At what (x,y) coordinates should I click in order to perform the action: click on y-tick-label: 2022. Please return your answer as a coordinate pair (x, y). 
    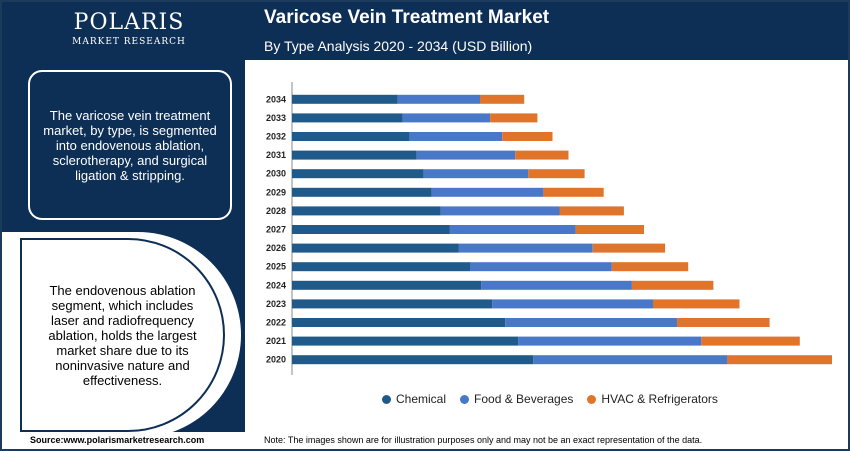
    Looking at the image, I should click on (276, 323).